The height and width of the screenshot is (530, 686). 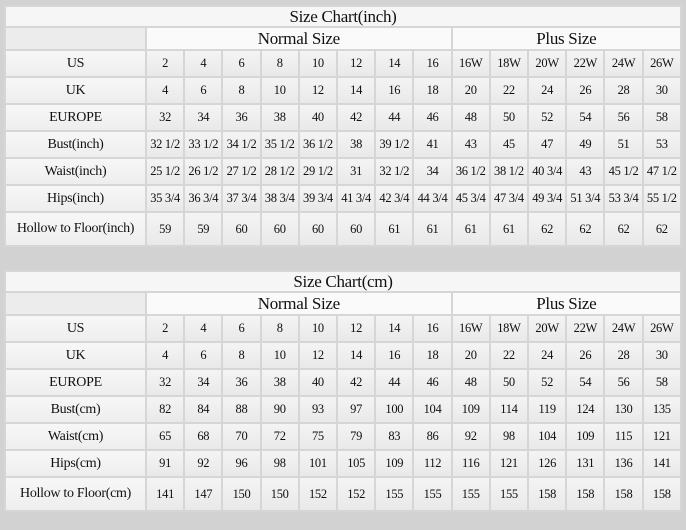 I want to click on size-cell: 98, so click(x=509, y=436).